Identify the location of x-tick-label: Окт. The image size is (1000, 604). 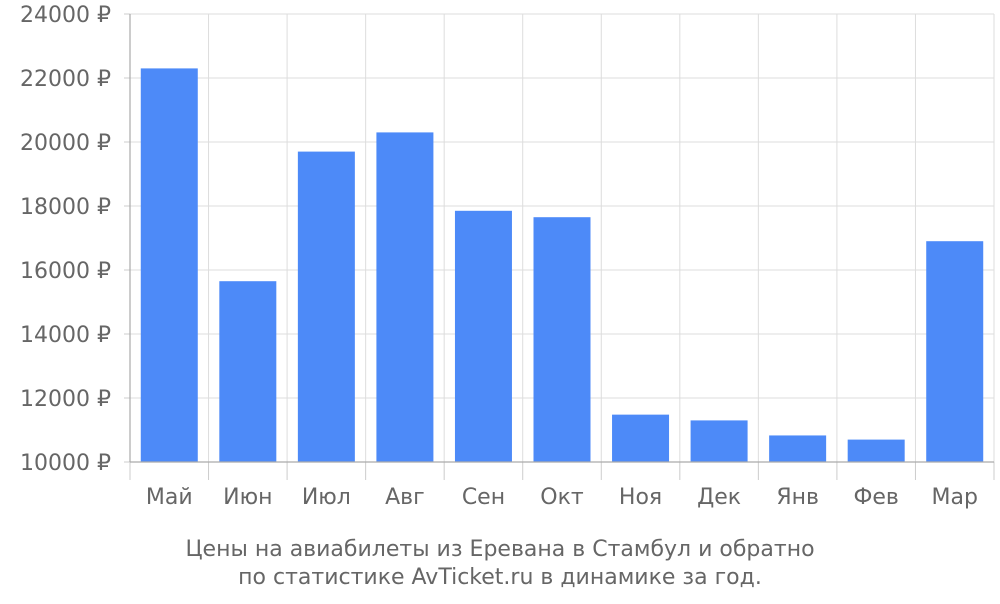
(562, 497).